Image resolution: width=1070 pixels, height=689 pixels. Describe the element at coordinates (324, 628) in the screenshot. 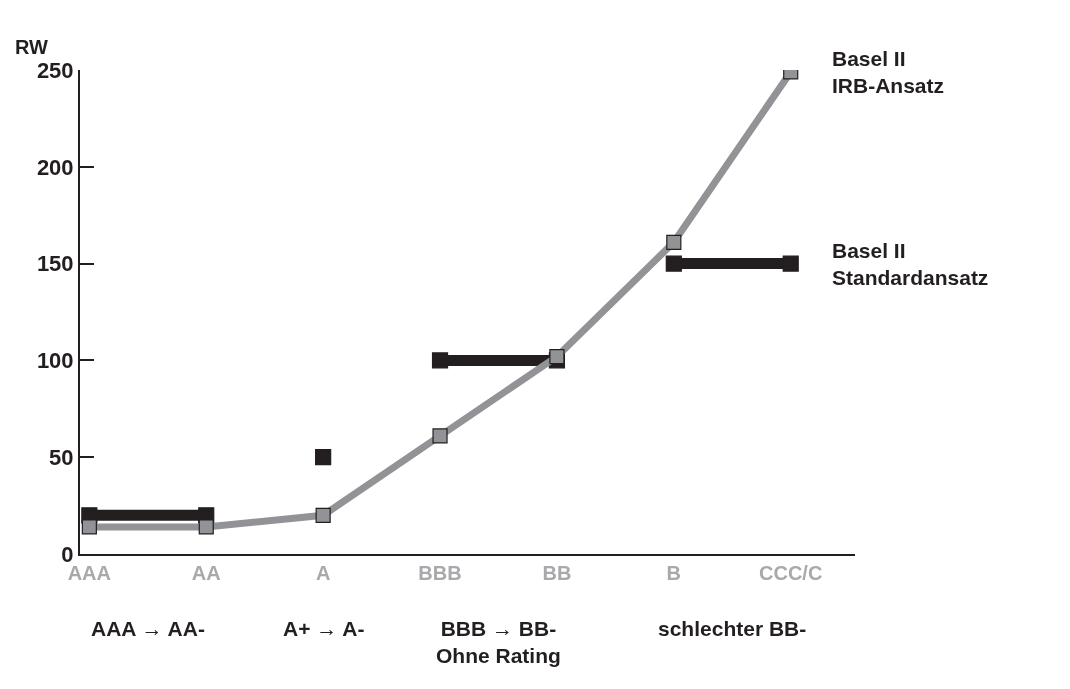

I see `text: A+ → A-` at that location.